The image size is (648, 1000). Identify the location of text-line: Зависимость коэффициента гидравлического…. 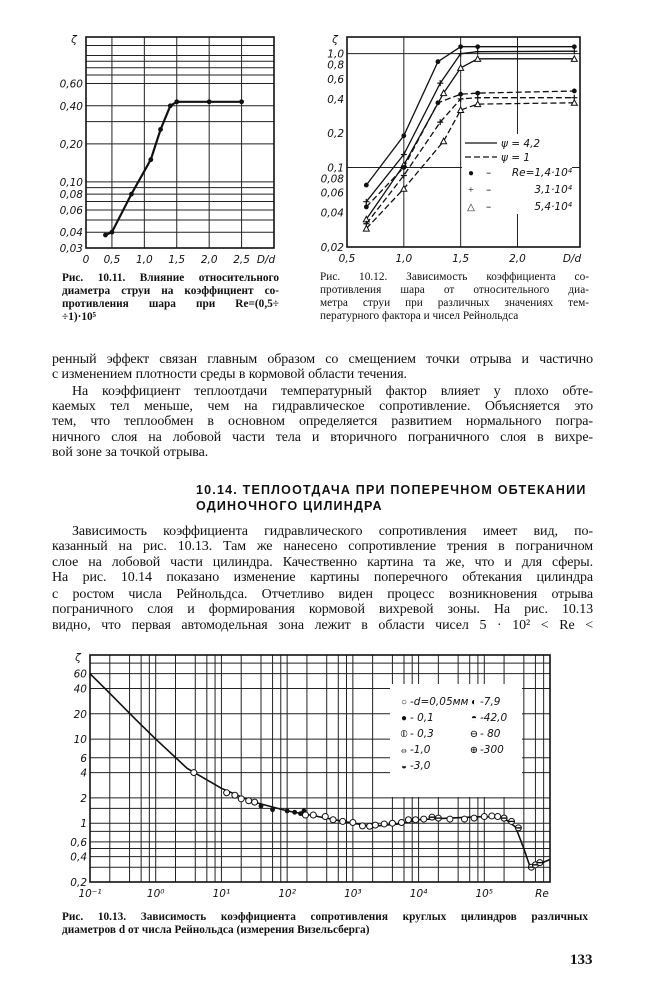
(332, 531).